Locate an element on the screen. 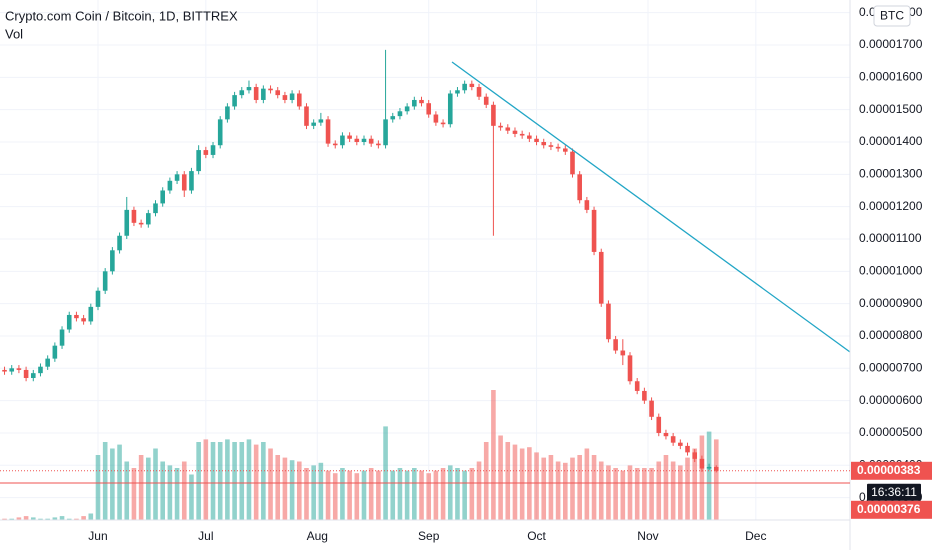 This screenshot has height=550, width=932. y-tick-label: 0.00001400 is located at coordinates (891, 141).